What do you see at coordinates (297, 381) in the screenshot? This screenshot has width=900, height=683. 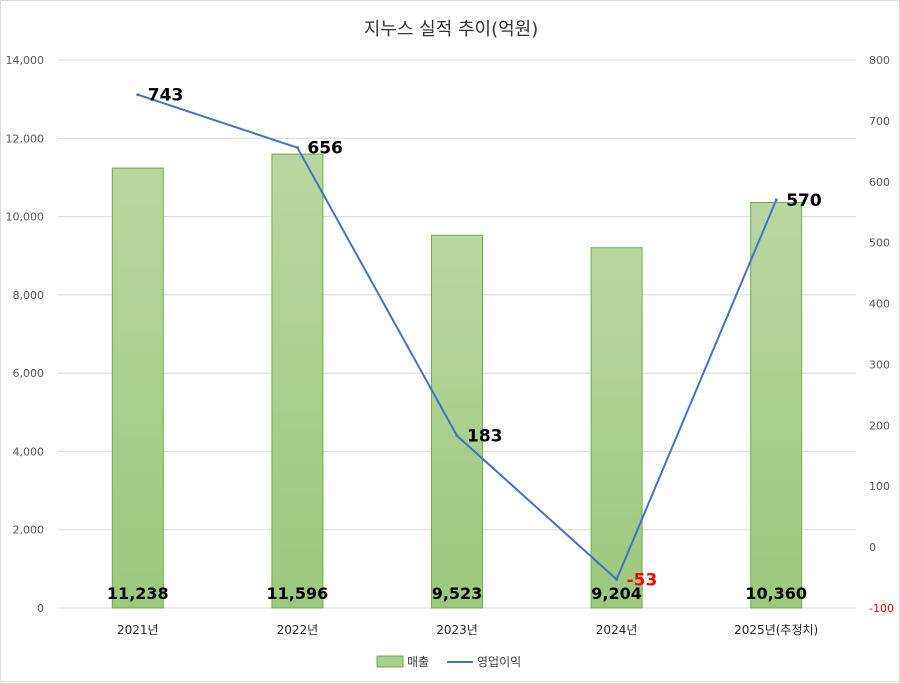 I see `bar-2022년` at bounding box center [297, 381].